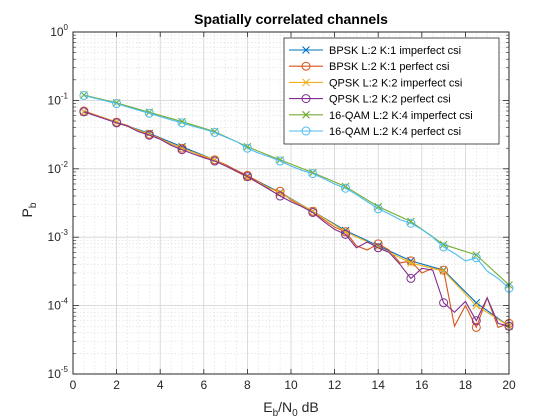 Image resolution: width=560 pixels, height=420 pixels. Describe the element at coordinates (285, 407) in the screenshot. I see `x-axis-label-mid: /N` at that location.